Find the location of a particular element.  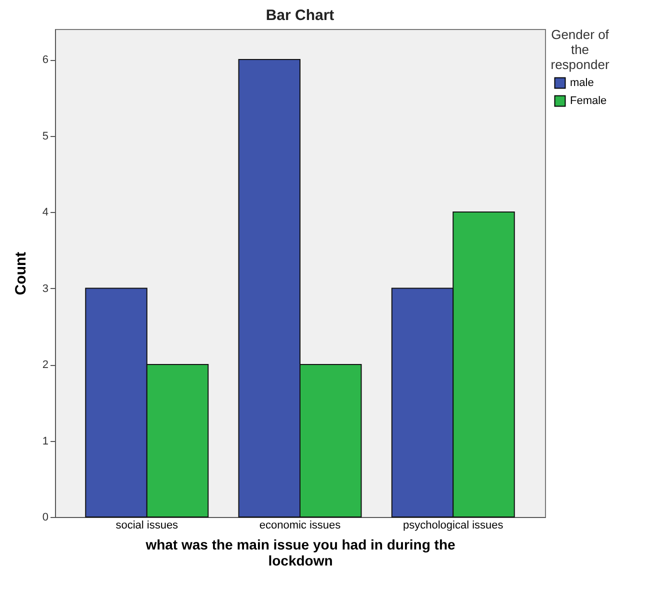

chart-title: Bar Chart is located at coordinates (300, 15).